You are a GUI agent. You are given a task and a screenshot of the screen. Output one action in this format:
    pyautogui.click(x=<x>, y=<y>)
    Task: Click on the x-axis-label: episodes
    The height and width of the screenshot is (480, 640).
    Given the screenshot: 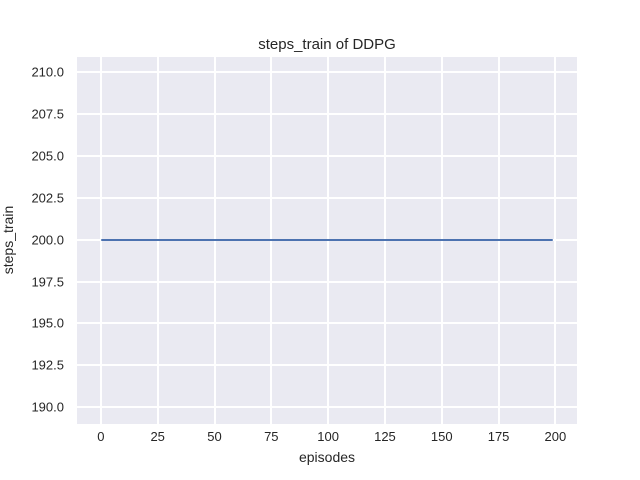 What is the action you would take?
    pyautogui.click(x=327, y=457)
    